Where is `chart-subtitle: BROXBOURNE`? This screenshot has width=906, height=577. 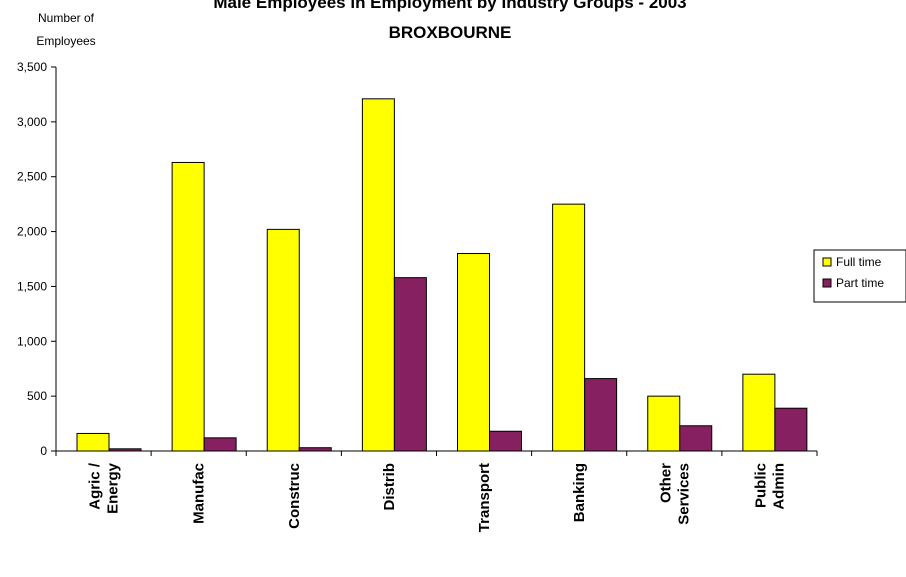 chart-subtitle: BROXBOURNE is located at coordinates (450, 32).